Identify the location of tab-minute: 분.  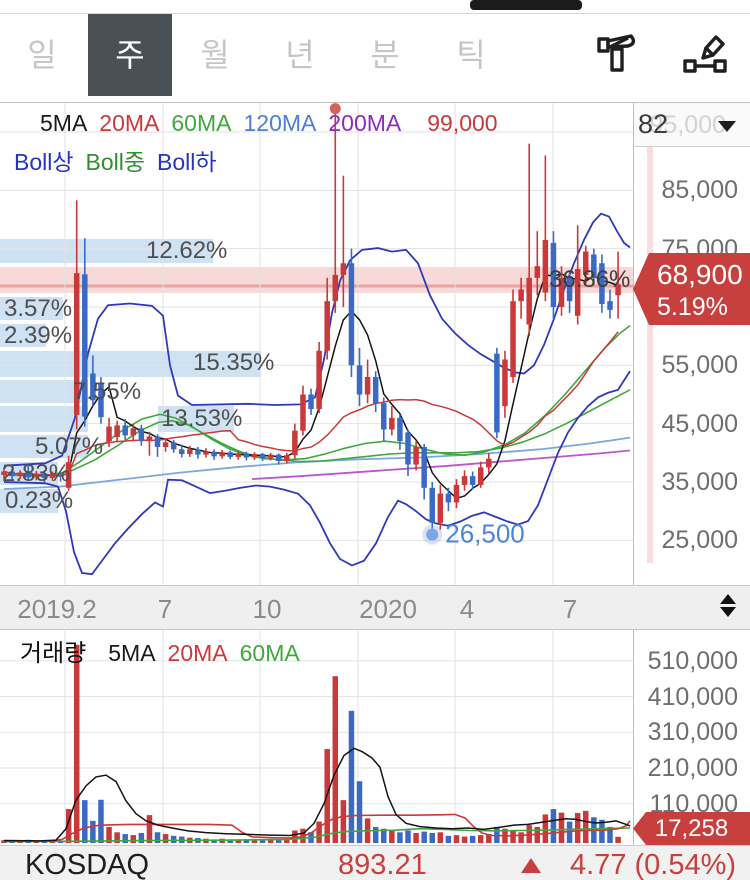
(385, 55).